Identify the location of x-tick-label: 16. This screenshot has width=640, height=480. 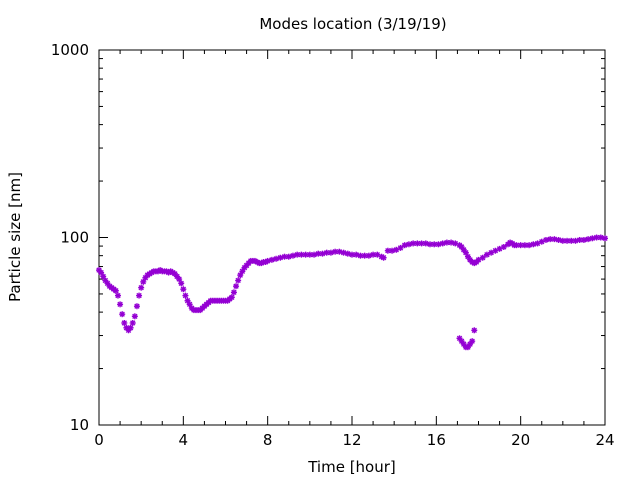
(436, 440).